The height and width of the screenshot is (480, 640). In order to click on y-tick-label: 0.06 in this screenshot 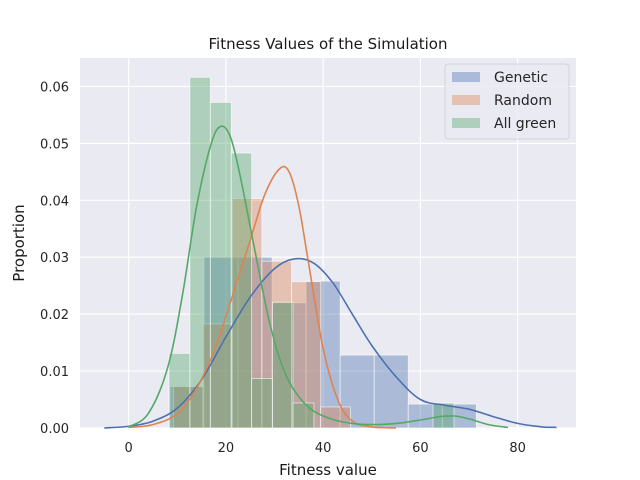, I will do `click(54, 87)`.